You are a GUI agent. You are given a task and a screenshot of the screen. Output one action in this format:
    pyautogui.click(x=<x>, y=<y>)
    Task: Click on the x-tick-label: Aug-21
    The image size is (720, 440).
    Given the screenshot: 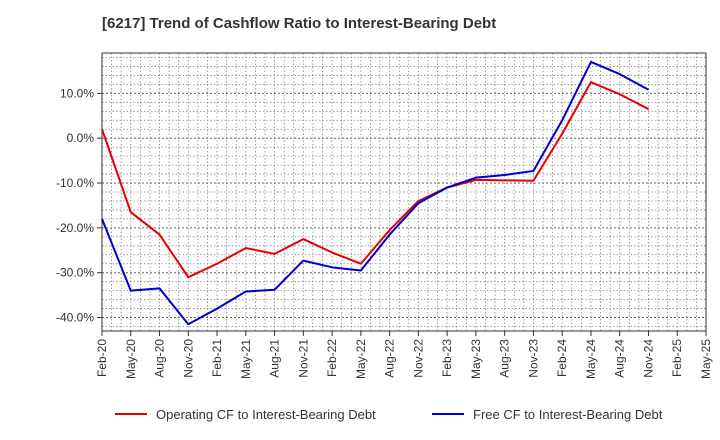 What is the action you would take?
    pyautogui.click(x=275, y=358)
    